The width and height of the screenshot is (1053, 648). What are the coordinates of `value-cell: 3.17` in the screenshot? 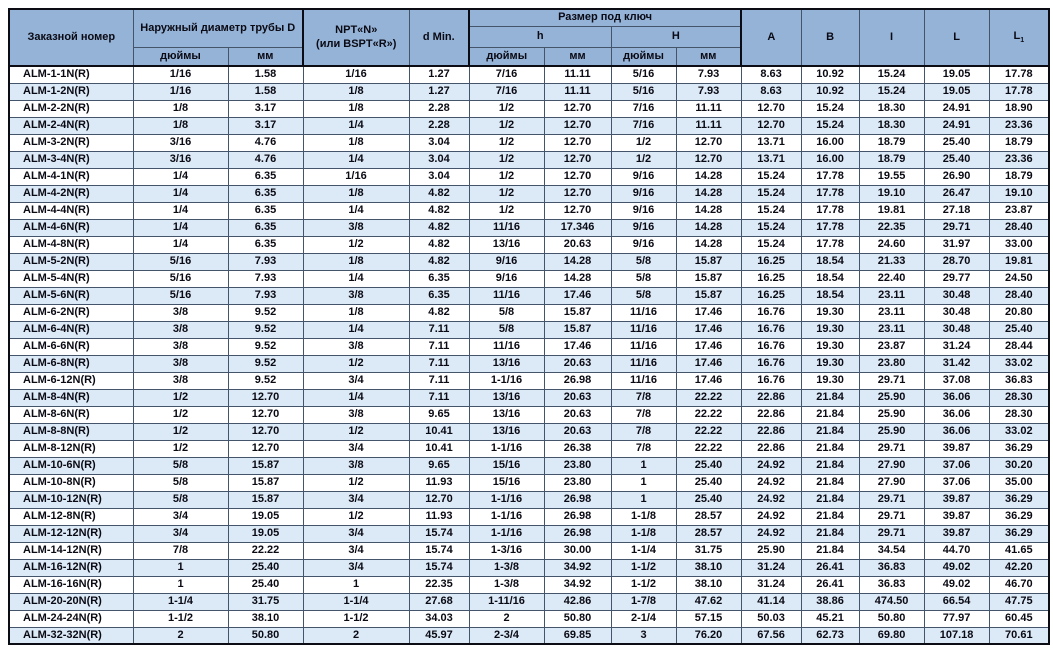 It's located at (265, 125).